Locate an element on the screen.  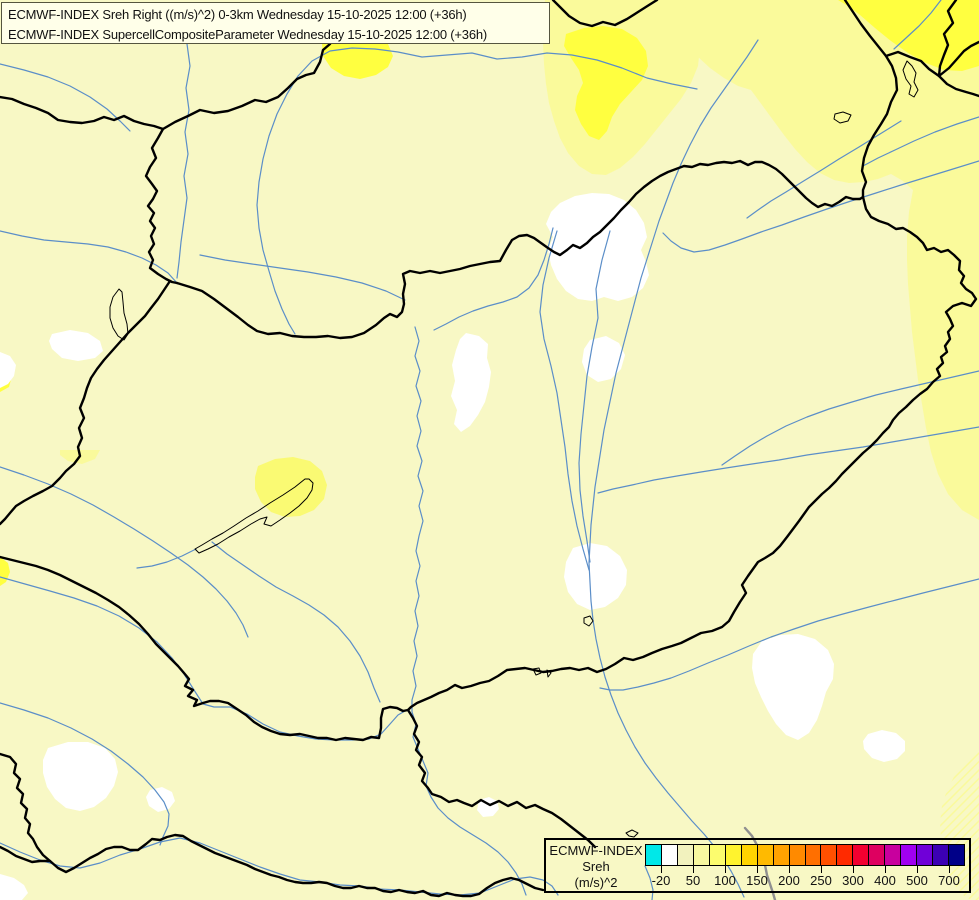
legend-tick-label: 500 is located at coordinates (917, 880).